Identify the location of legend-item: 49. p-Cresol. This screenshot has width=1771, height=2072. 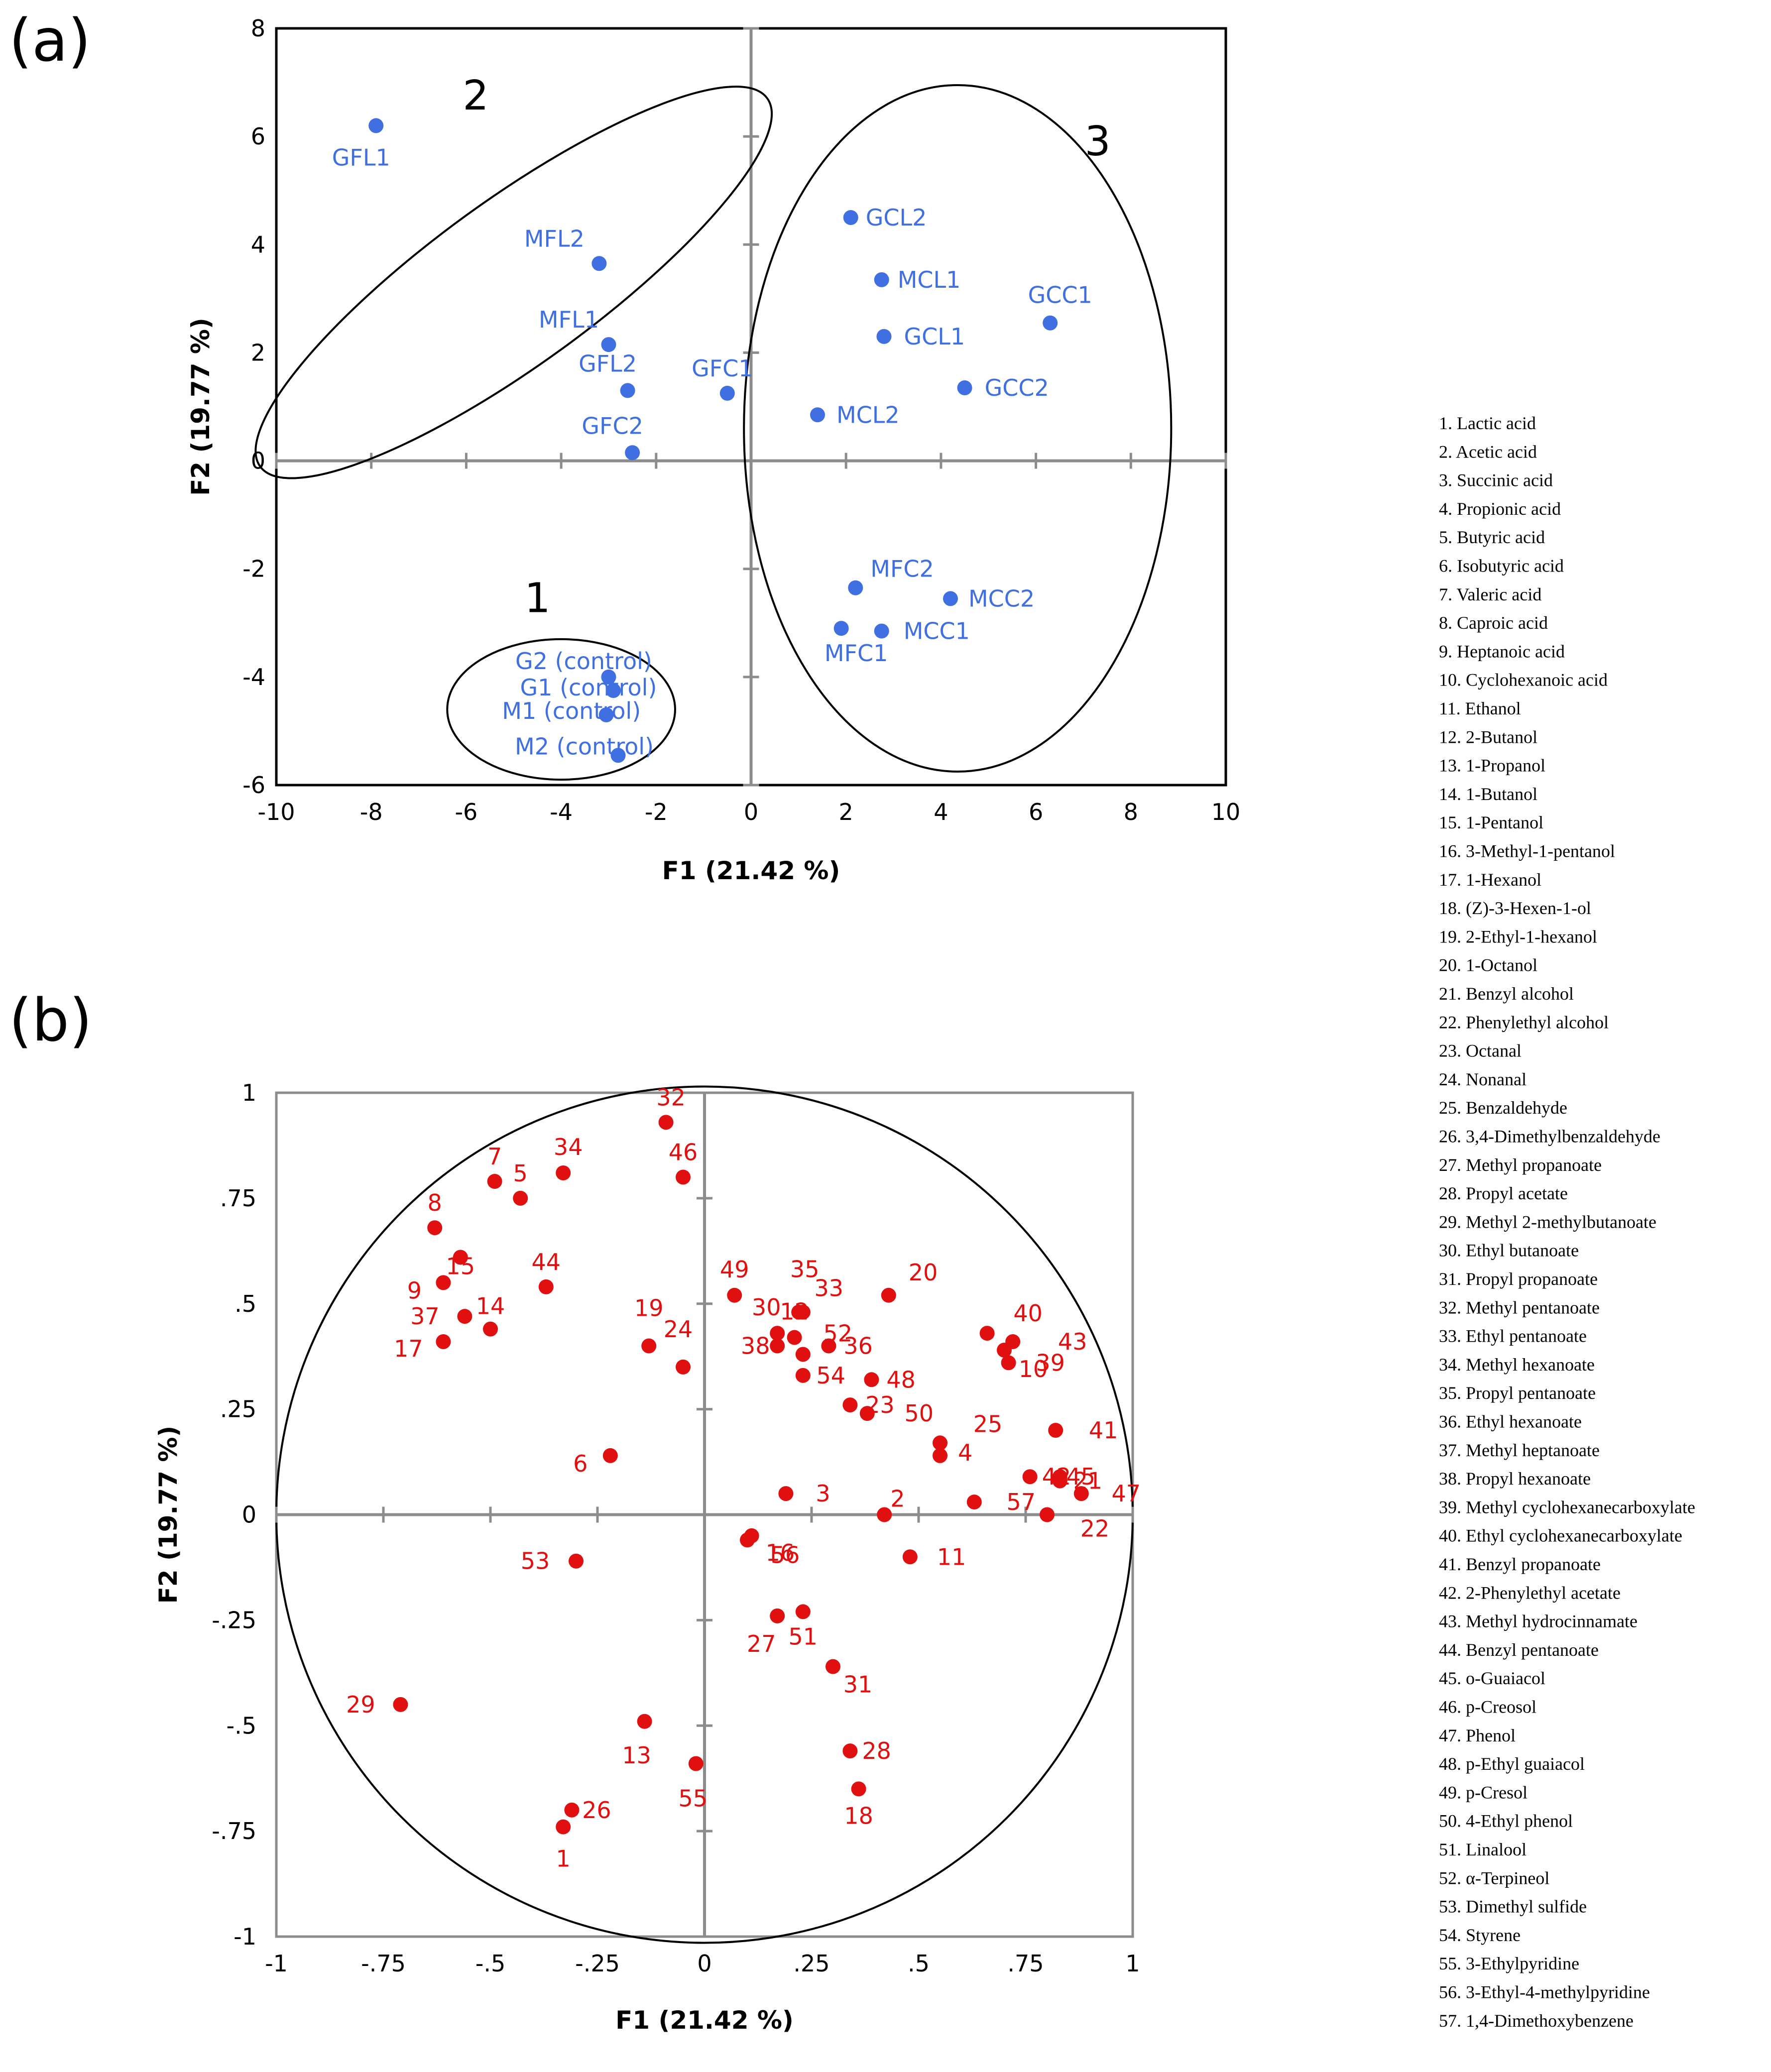
(1483, 1792).